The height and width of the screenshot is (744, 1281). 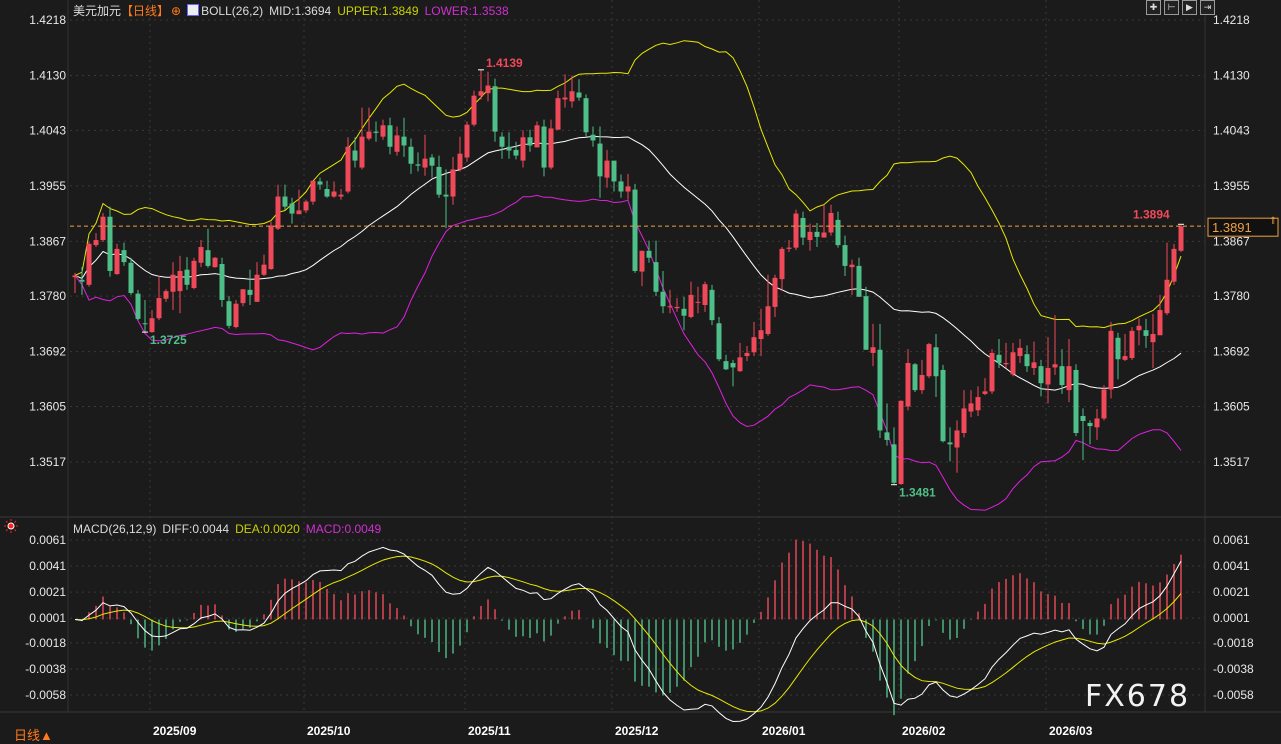 What do you see at coordinates (343, 529) in the screenshot?
I see `macd-value: MACD:0.0049` at bounding box center [343, 529].